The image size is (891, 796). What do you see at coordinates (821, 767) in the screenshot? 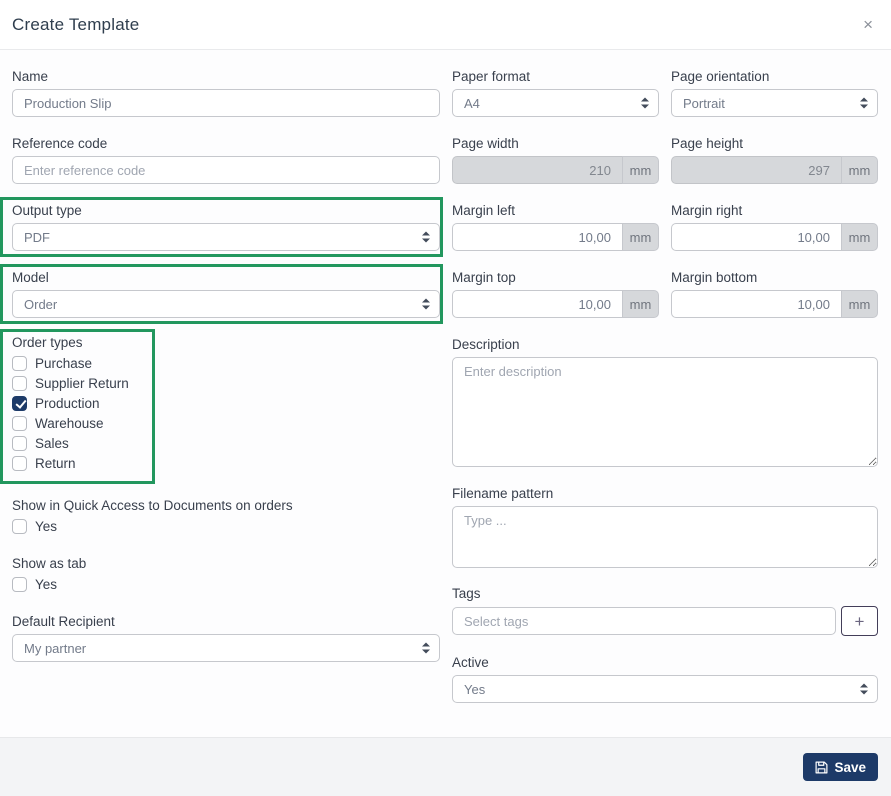
I see `save-floppy-icon` at bounding box center [821, 767].